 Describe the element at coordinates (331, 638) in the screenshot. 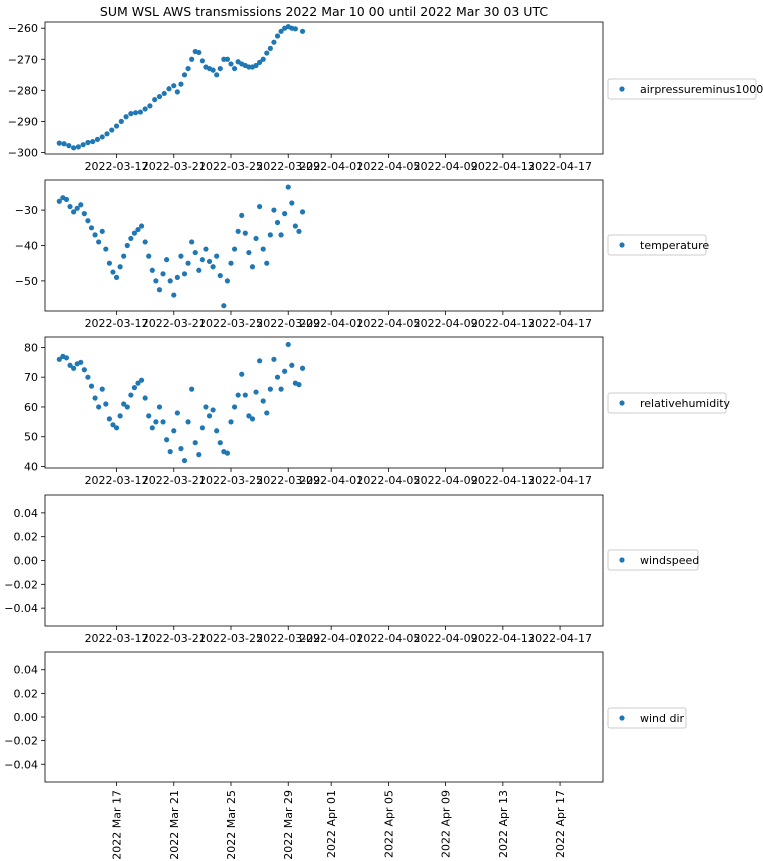

I see `x-tick-label: 2022-04-01` at that location.